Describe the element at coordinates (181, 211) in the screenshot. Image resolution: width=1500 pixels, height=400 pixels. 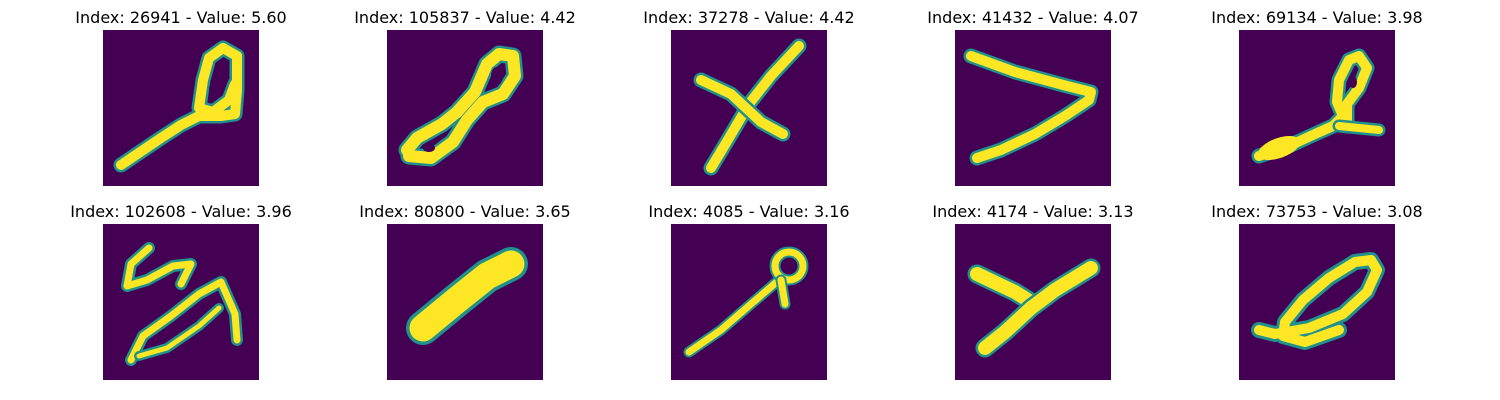
I see `panel-title: Index: 102608 - Value: 3.96` at that location.